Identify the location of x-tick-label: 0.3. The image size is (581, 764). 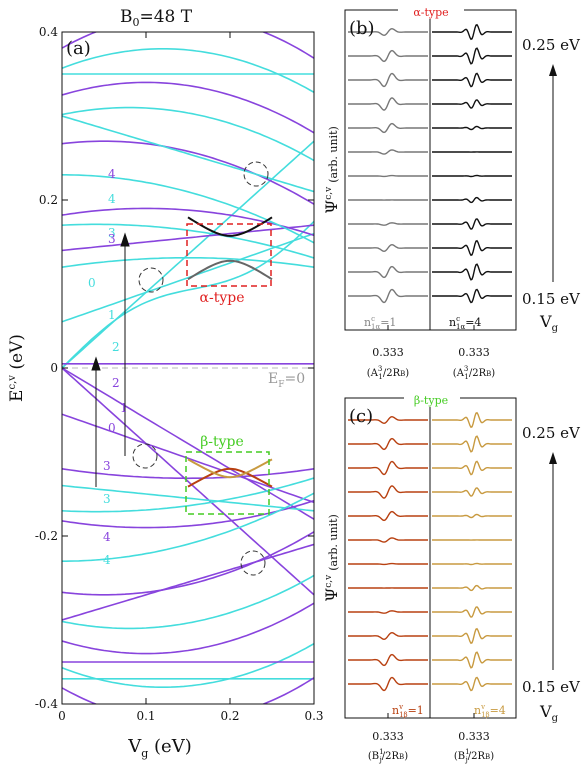
(313, 716).